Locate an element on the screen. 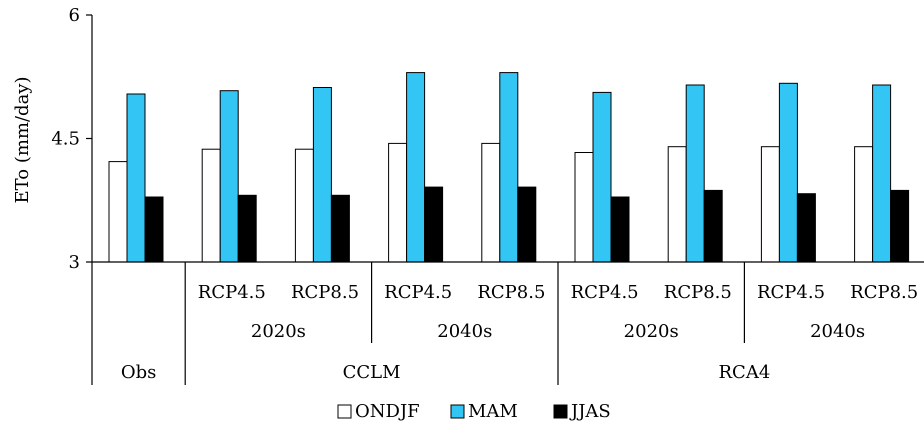  scenario-label-8: RCP8.5 is located at coordinates (884, 292).